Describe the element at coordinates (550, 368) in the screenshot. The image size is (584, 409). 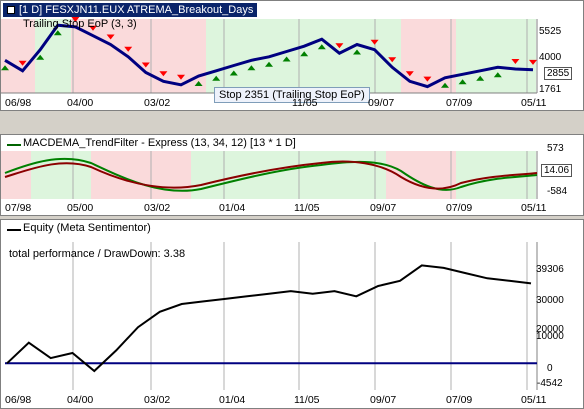
I see `y-label: 0` at that location.